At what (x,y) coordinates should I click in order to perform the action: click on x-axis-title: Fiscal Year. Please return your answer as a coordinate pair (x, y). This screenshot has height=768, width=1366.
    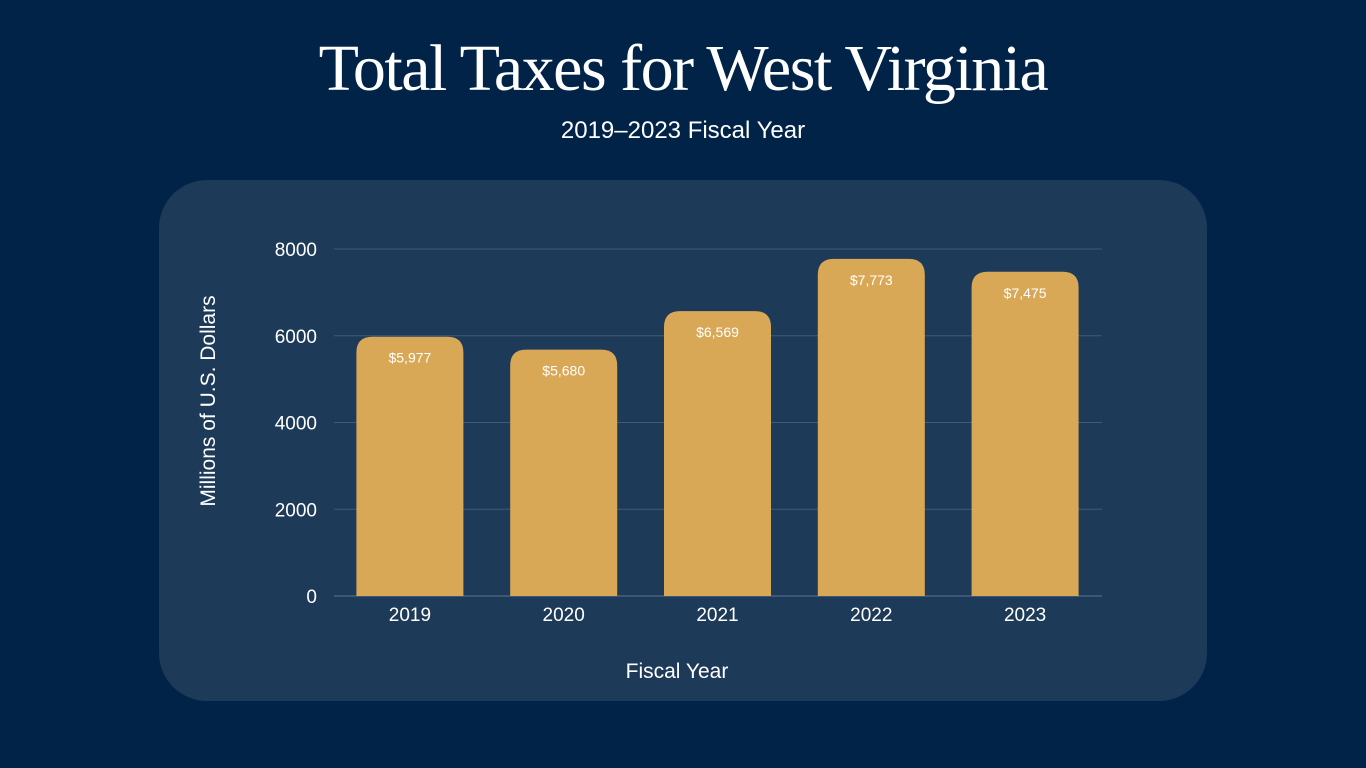
    Looking at the image, I should click on (677, 671).